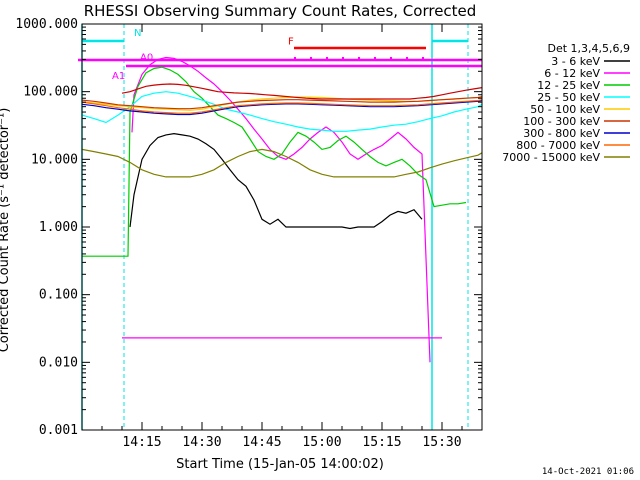 The image size is (640, 480). I want to click on x-tick-label: 15:15, so click(381, 442).